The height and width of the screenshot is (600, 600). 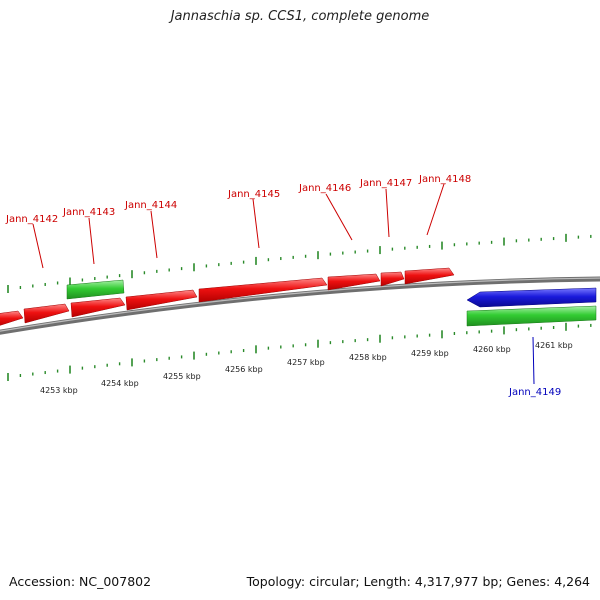 I want to click on kbp-tick-label: 4257 kbp, so click(x=306, y=362).